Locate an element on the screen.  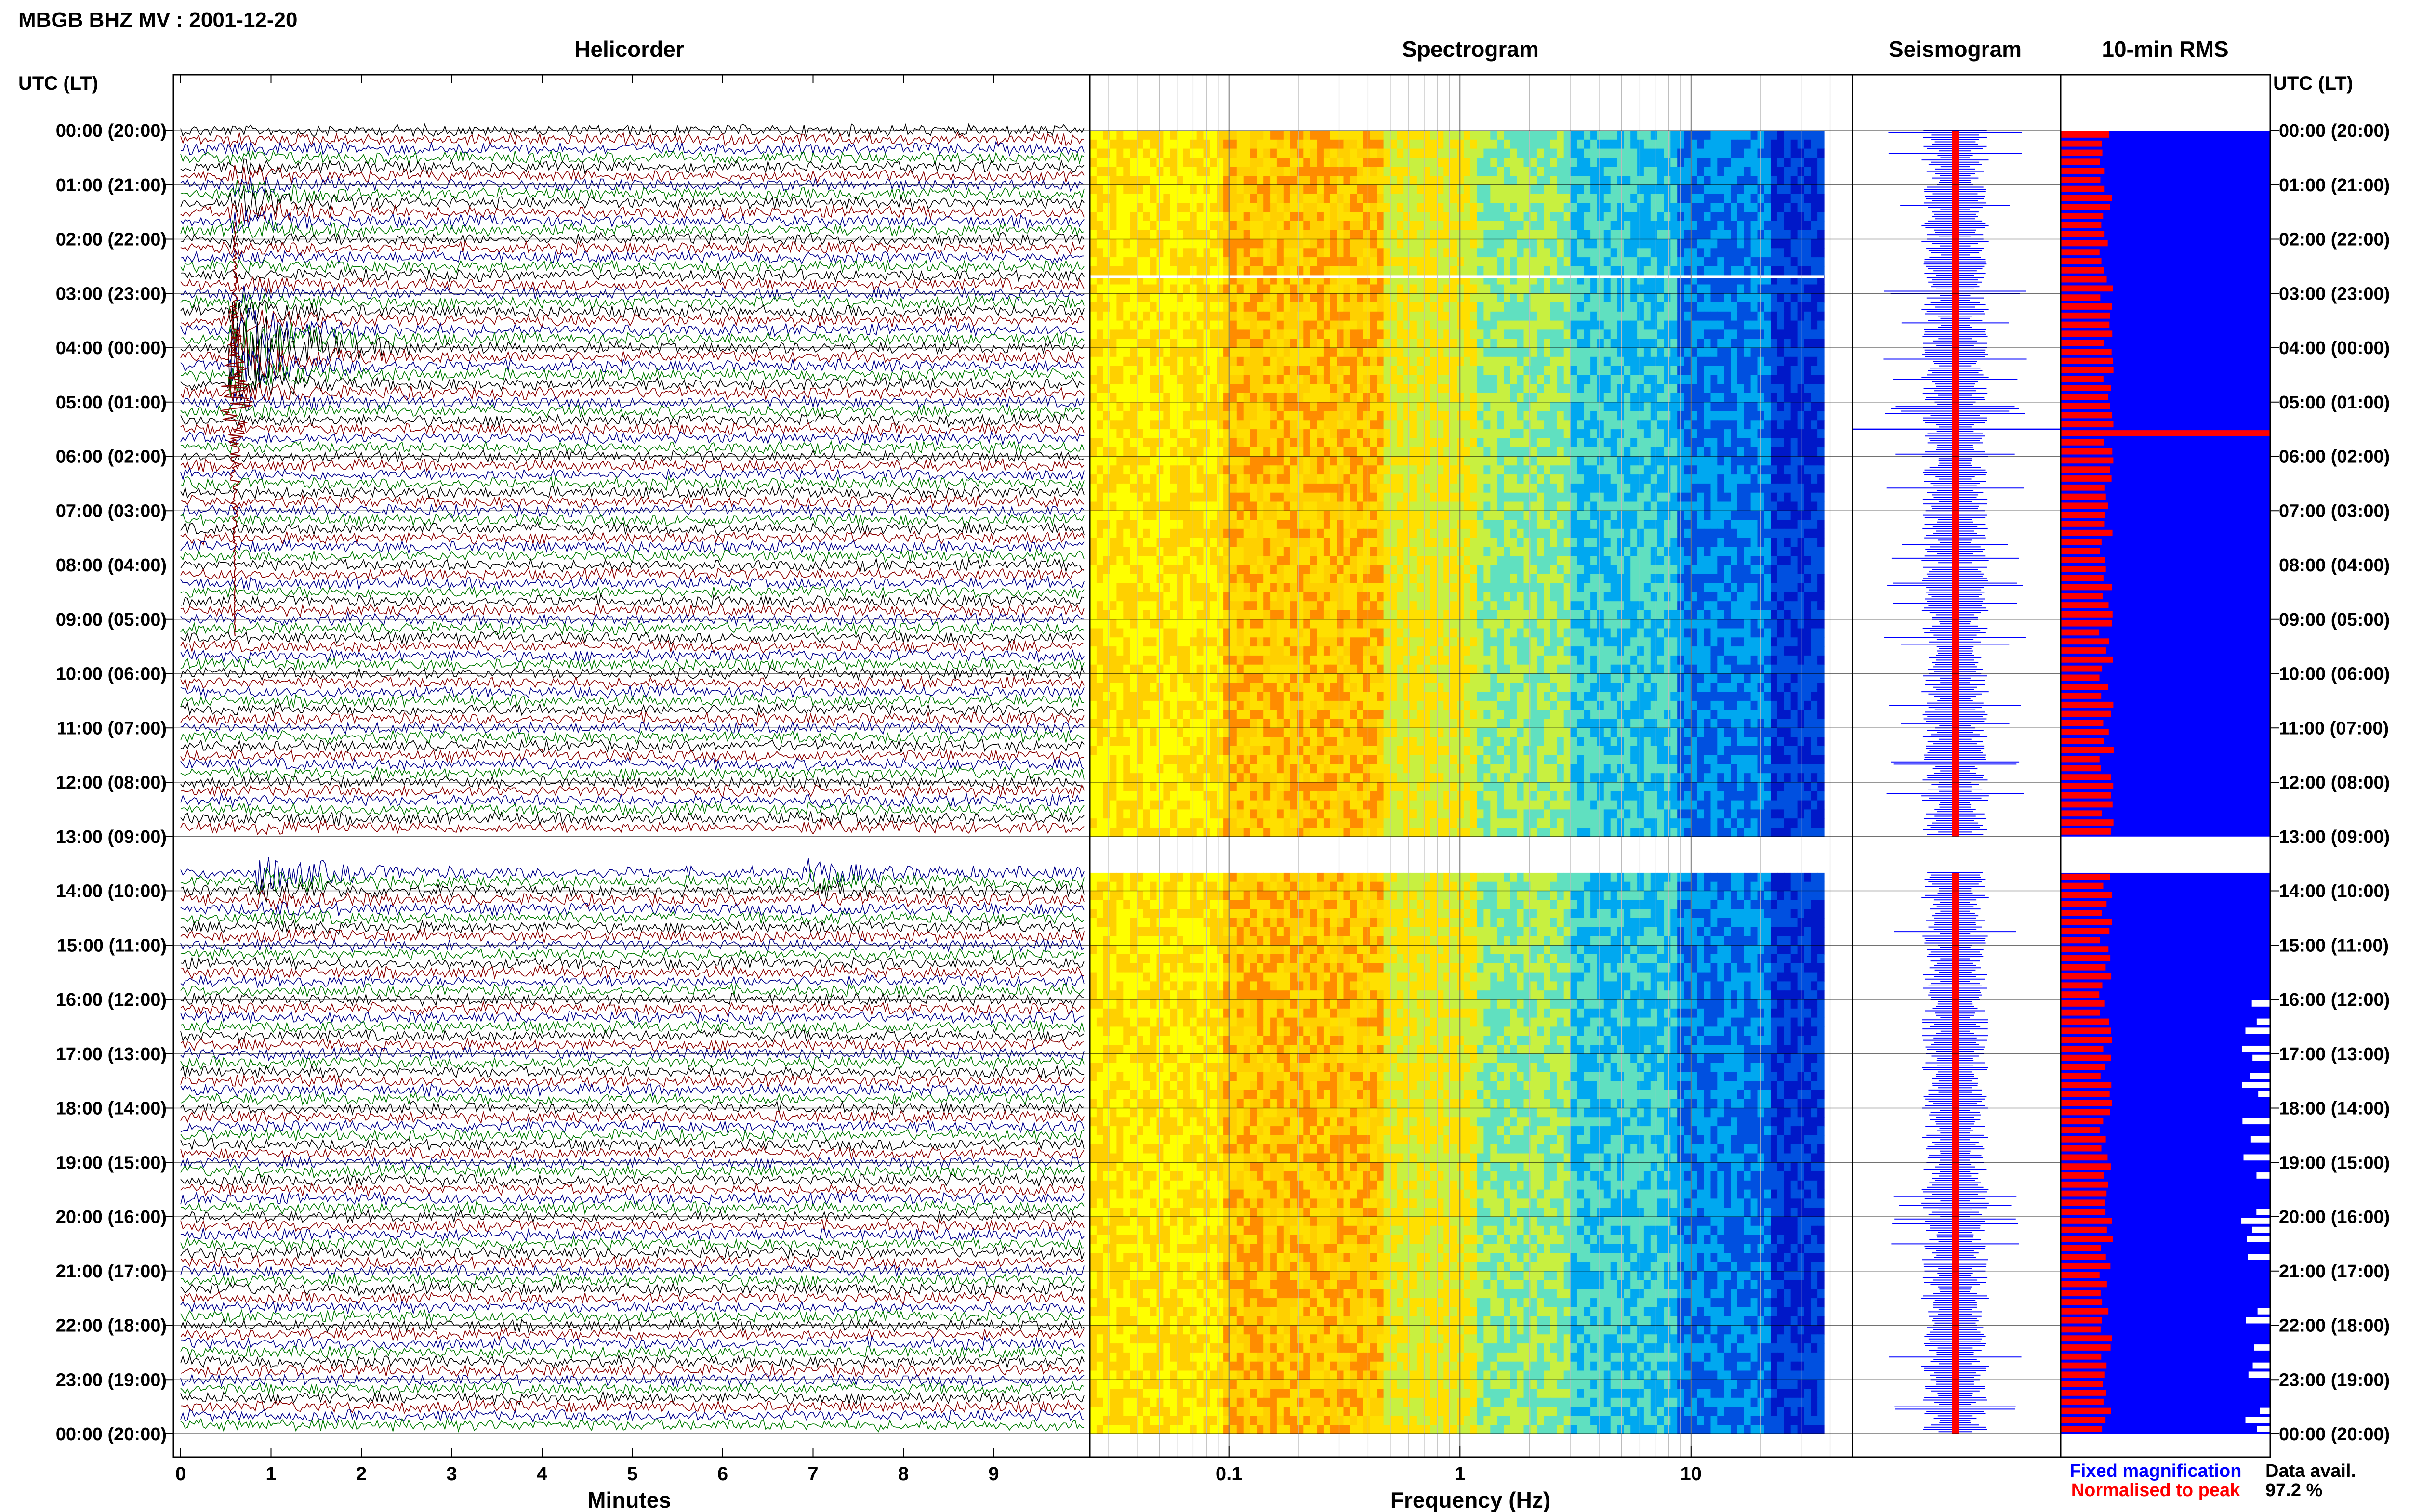
utc-label-right: UTC (LT) is located at coordinates (2313, 83).